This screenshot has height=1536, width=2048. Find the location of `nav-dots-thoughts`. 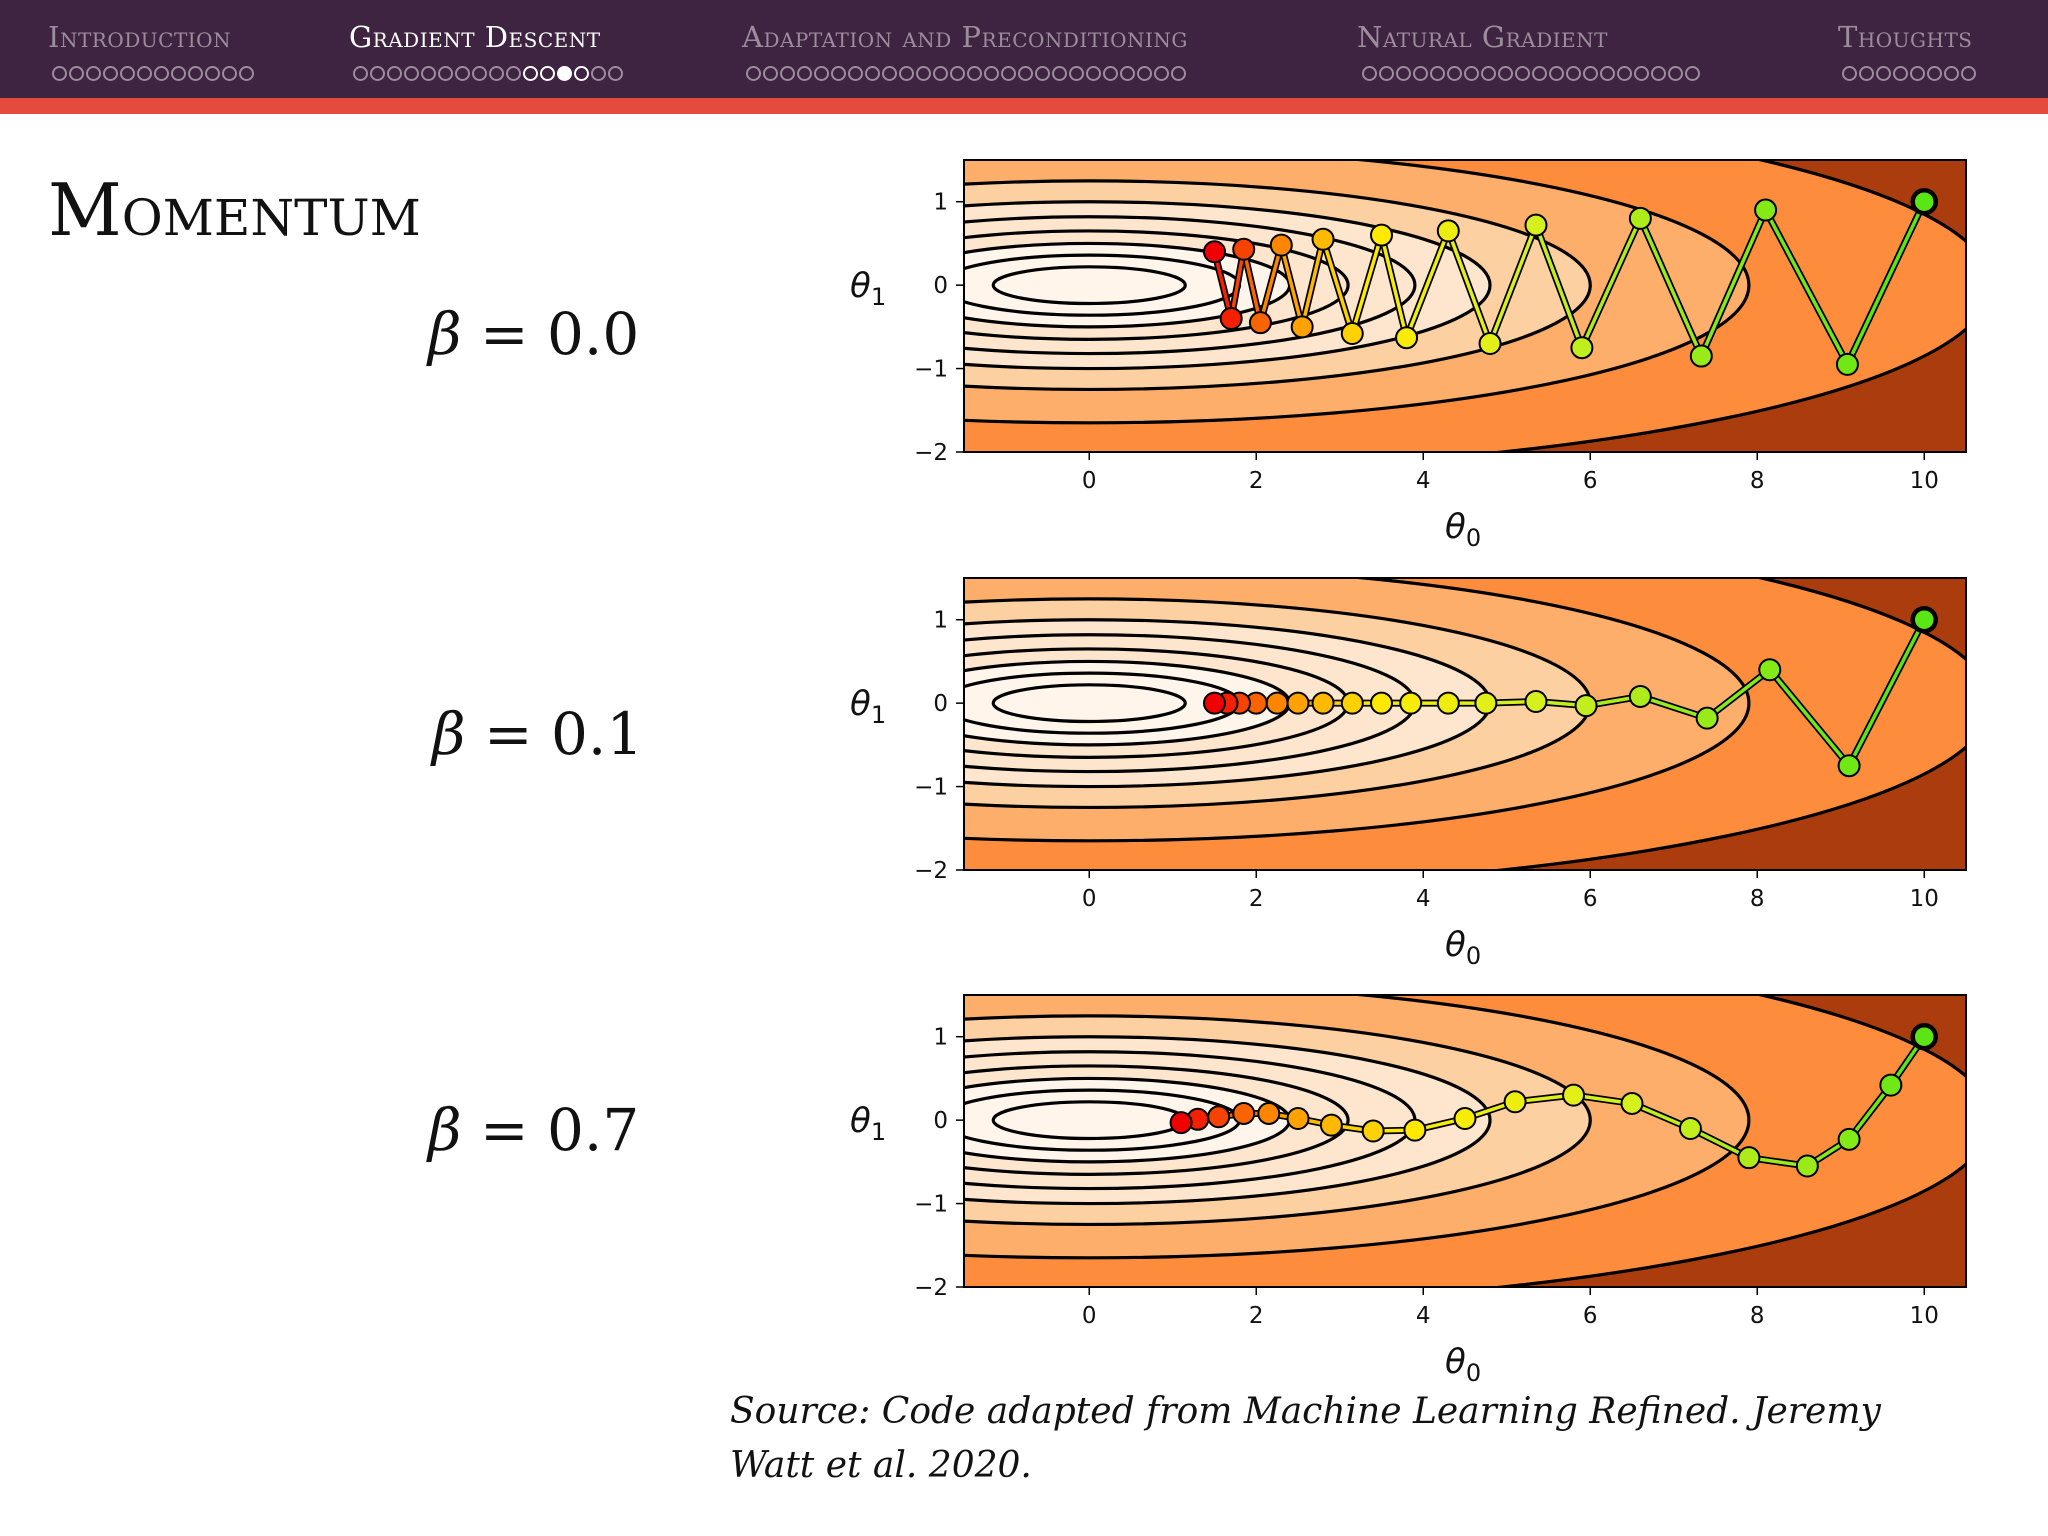

nav-dots-thoughts is located at coordinates (1909, 77).